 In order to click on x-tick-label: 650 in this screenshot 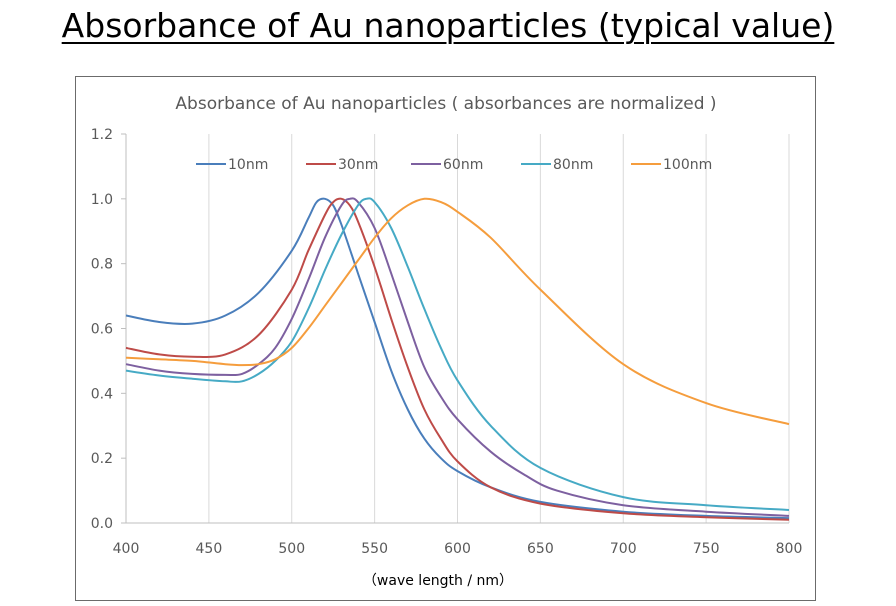, I will do `click(540, 549)`.